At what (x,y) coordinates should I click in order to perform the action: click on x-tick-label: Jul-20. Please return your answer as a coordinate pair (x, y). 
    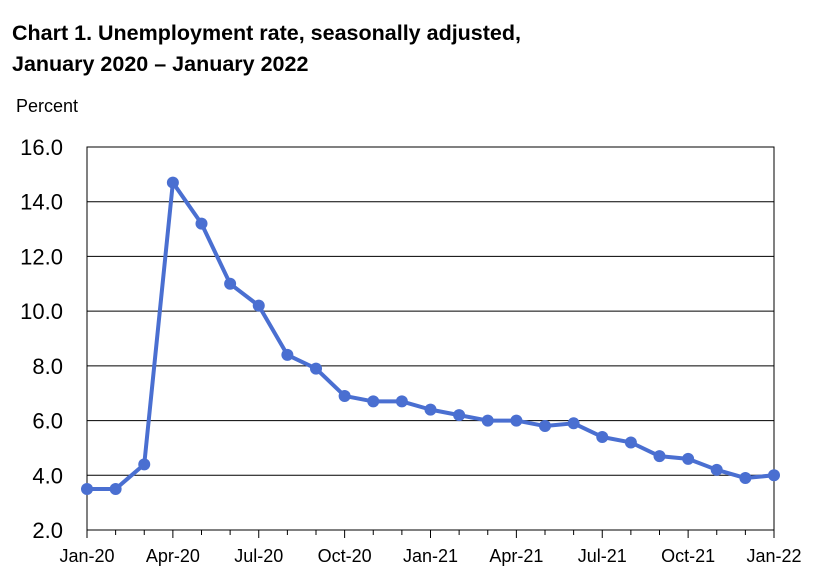
    Looking at the image, I should click on (258, 556).